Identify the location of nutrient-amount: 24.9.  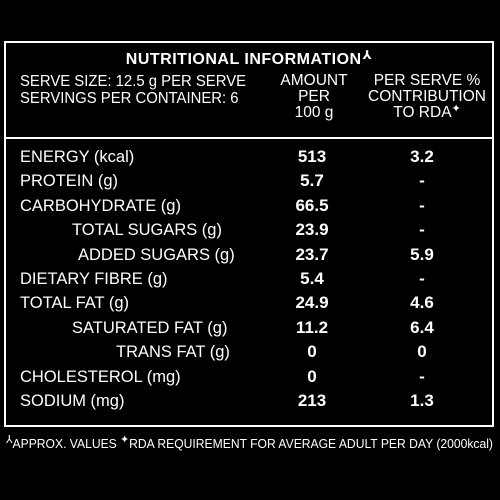
(312, 303).